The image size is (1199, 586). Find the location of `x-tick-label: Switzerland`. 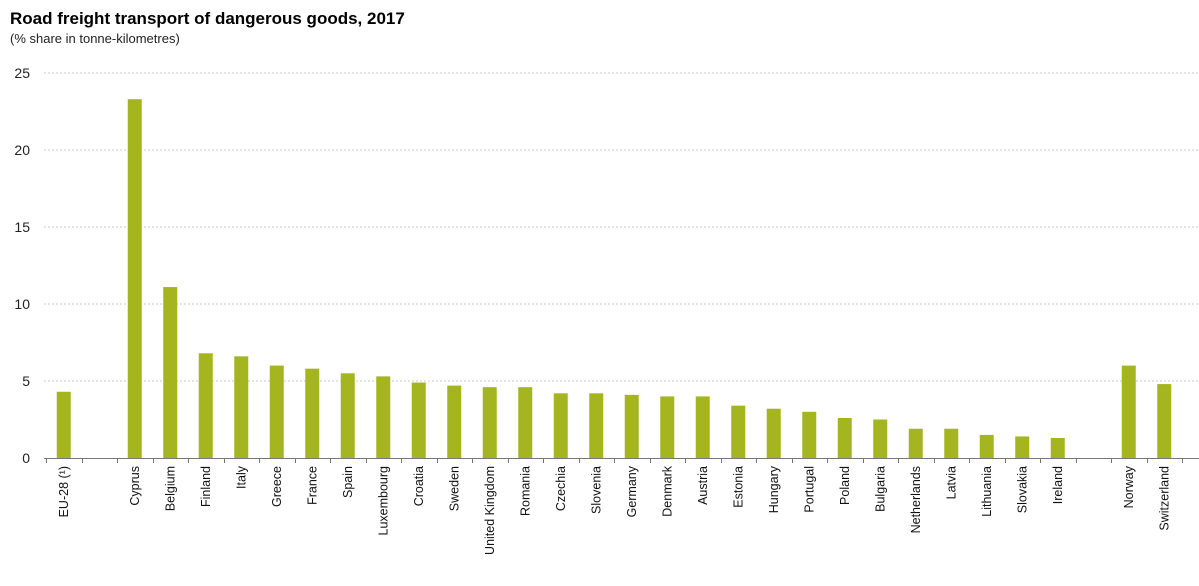

x-tick-label: Switzerland is located at coordinates (1164, 498).